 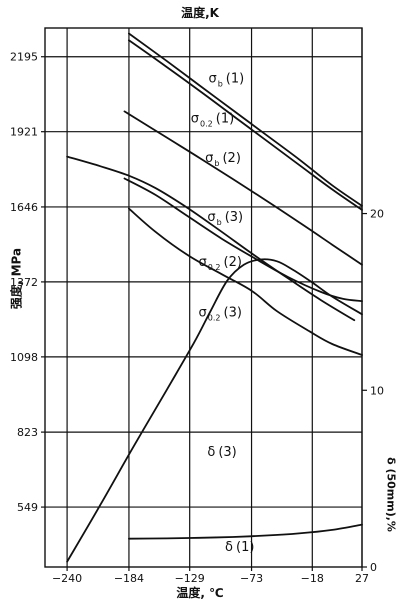 What do you see at coordinates (362, 578) in the screenshot?
I see `x-tick-label: 27` at bounding box center [362, 578].